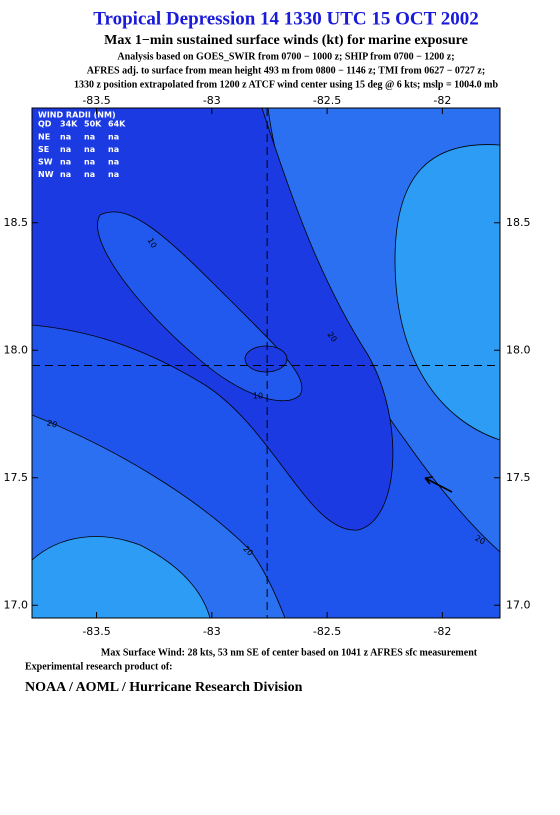 The image size is (560, 815). Describe the element at coordinates (93, 124) in the screenshot. I see `wind-radii-header: 50K` at that location.